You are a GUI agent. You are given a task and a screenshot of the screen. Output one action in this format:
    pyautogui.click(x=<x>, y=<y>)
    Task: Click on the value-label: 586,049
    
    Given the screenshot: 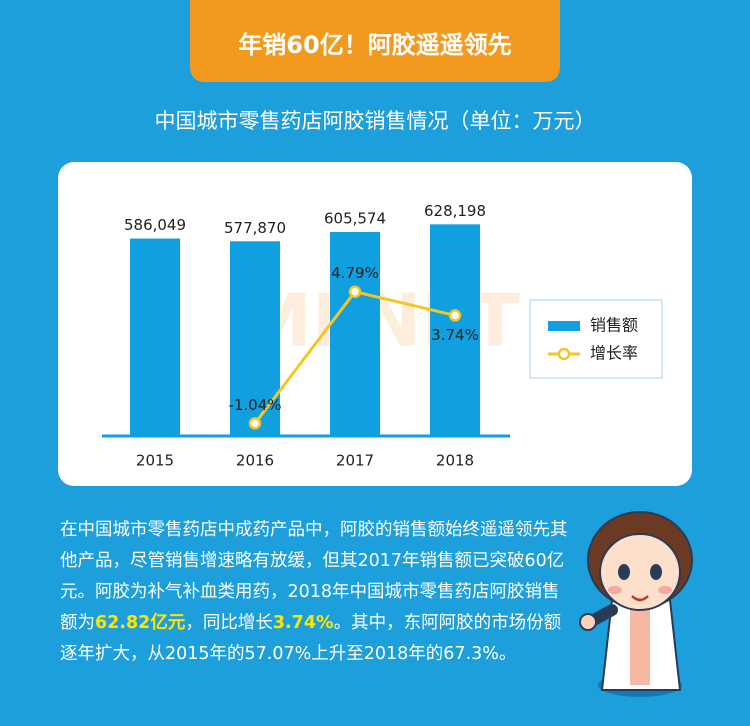 What is the action you would take?
    pyautogui.click(x=155, y=225)
    